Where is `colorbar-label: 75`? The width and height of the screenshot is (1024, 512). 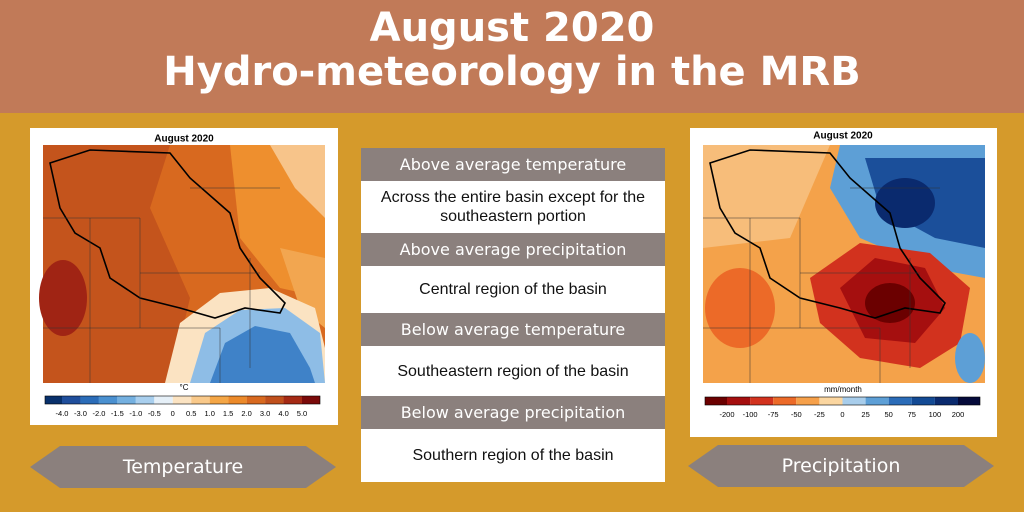 colorbar-label: 75 is located at coordinates (912, 414).